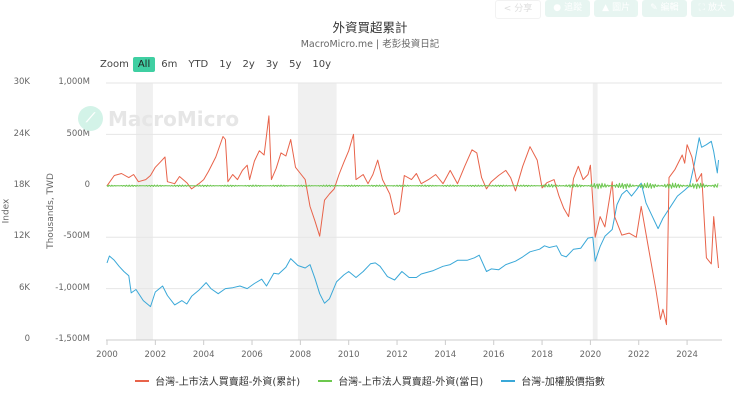  What do you see at coordinates (590, 355) in the screenshot?
I see `x-tick-label: 2020` at bounding box center [590, 355].